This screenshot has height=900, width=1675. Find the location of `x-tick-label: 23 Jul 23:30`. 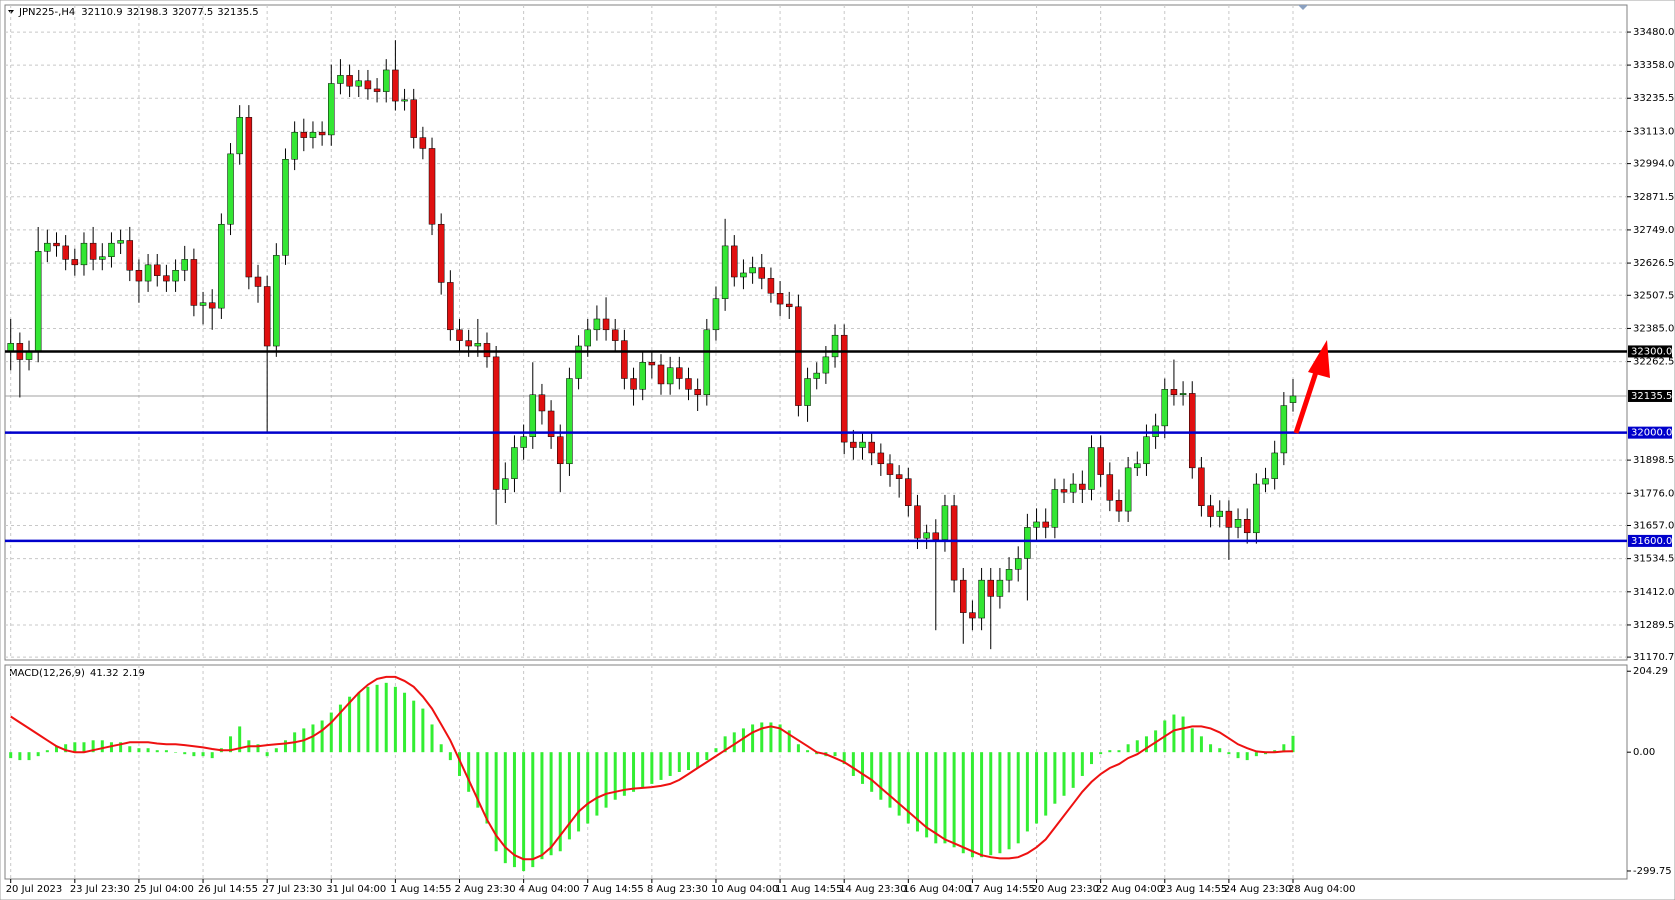

x-tick-label: 23 Jul 23:30 is located at coordinates (100, 889).